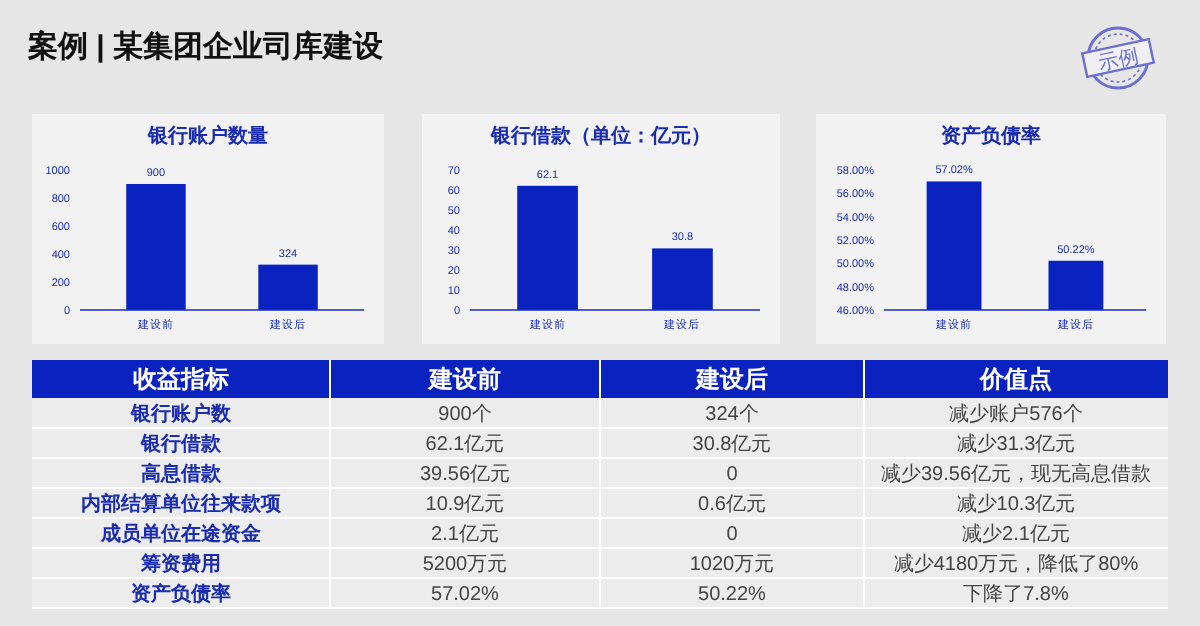  What do you see at coordinates (1016, 444) in the screenshot?
I see `text: 减少31.3亿元` at bounding box center [1016, 444].